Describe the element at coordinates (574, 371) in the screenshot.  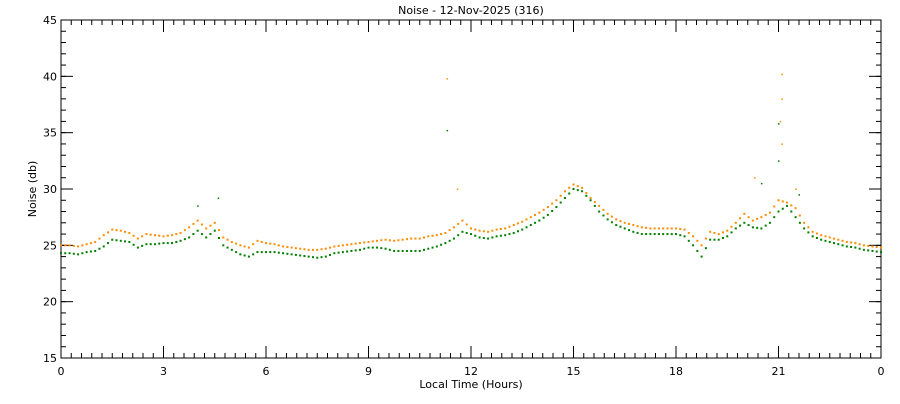
I see `x-tick-label: 15` at that location.